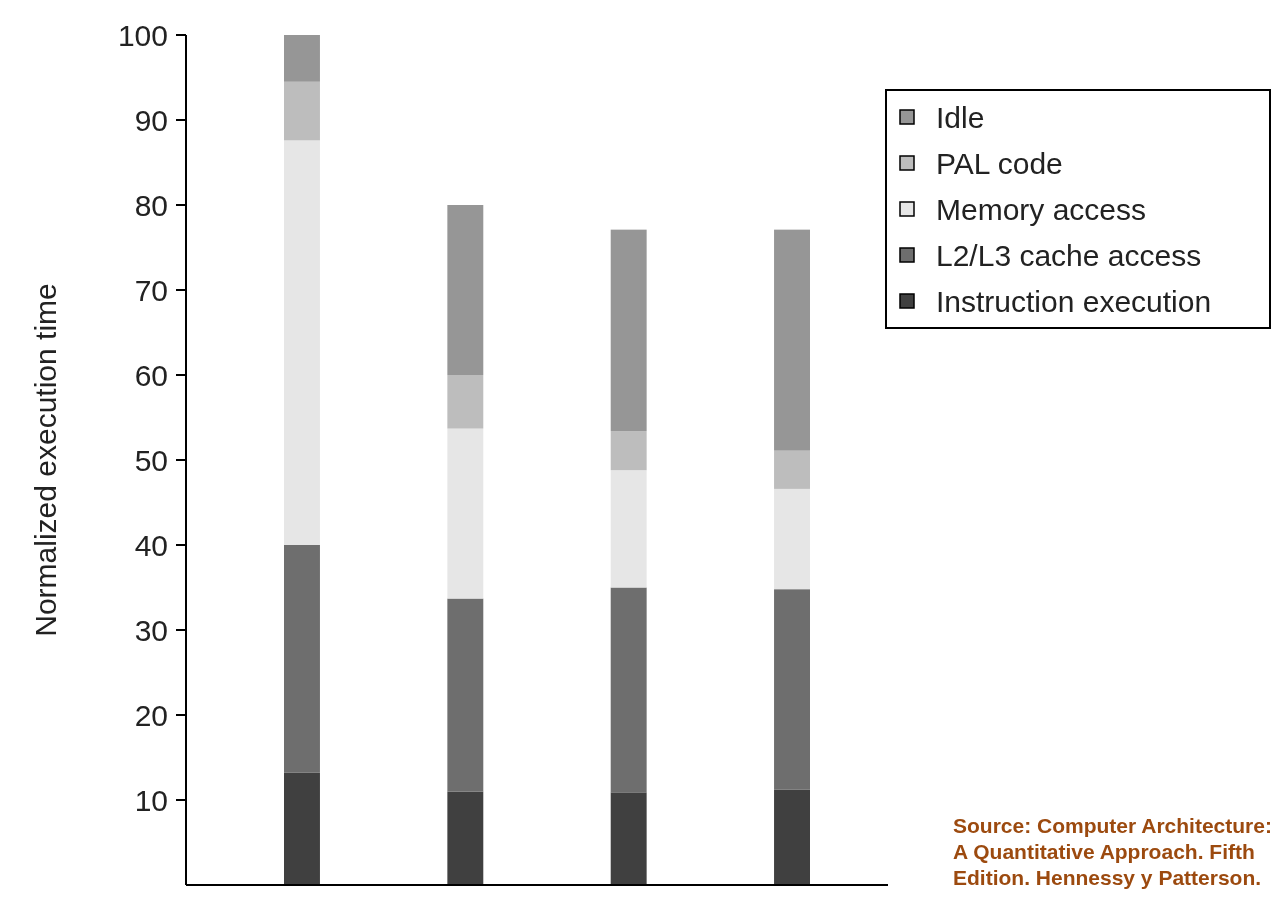 The width and height of the screenshot is (1282, 913). Describe the element at coordinates (142, 35) in the screenshot. I see `y-tick-label: 100` at that location.